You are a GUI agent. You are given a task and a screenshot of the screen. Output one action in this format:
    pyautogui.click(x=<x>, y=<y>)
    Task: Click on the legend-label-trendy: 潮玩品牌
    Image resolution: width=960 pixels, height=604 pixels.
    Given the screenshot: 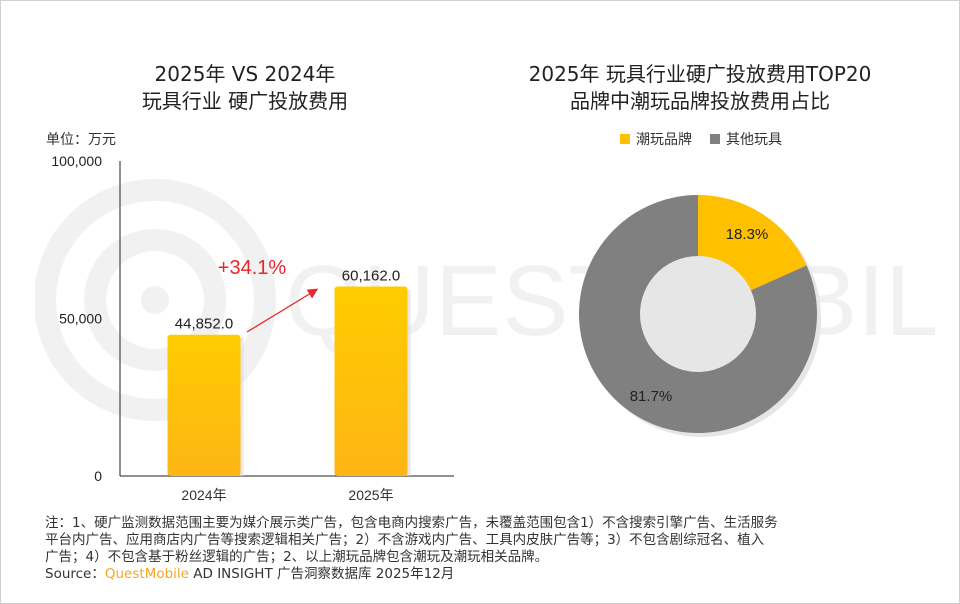 What is the action you would take?
    pyautogui.click(x=664, y=140)
    